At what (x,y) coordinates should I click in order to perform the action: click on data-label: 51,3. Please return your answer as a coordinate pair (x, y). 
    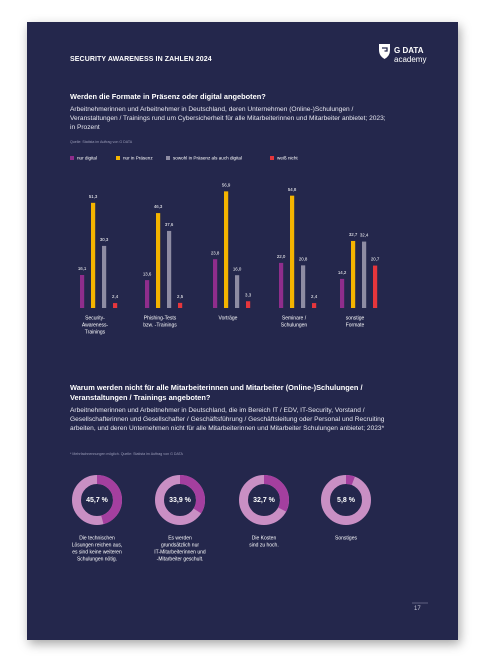
    Looking at the image, I should click on (93, 196).